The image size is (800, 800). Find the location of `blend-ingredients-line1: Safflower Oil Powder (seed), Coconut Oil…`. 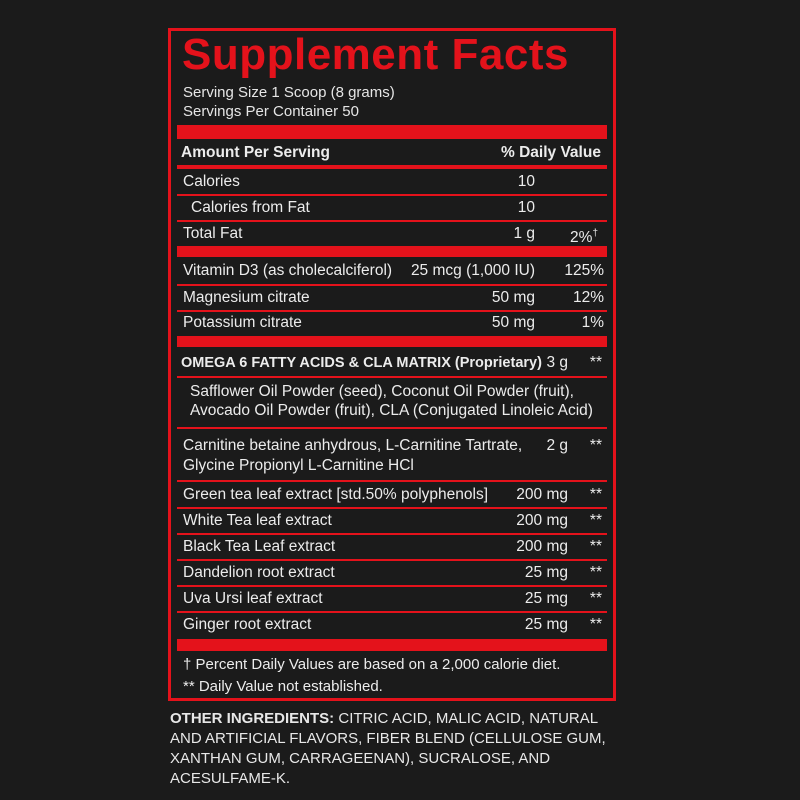

blend-ingredients-line1: Safflower Oil Powder (seed), Coconut Oil… is located at coordinates (382, 391).